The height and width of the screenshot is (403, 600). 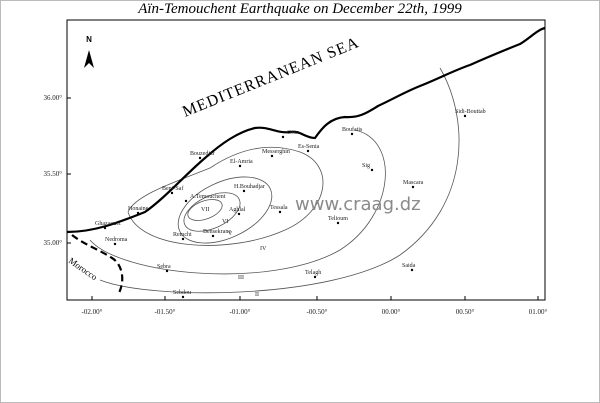 What do you see at coordinates (293, 133) in the screenshot?
I see `place-label: Oran` at bounding box center [293, 133].